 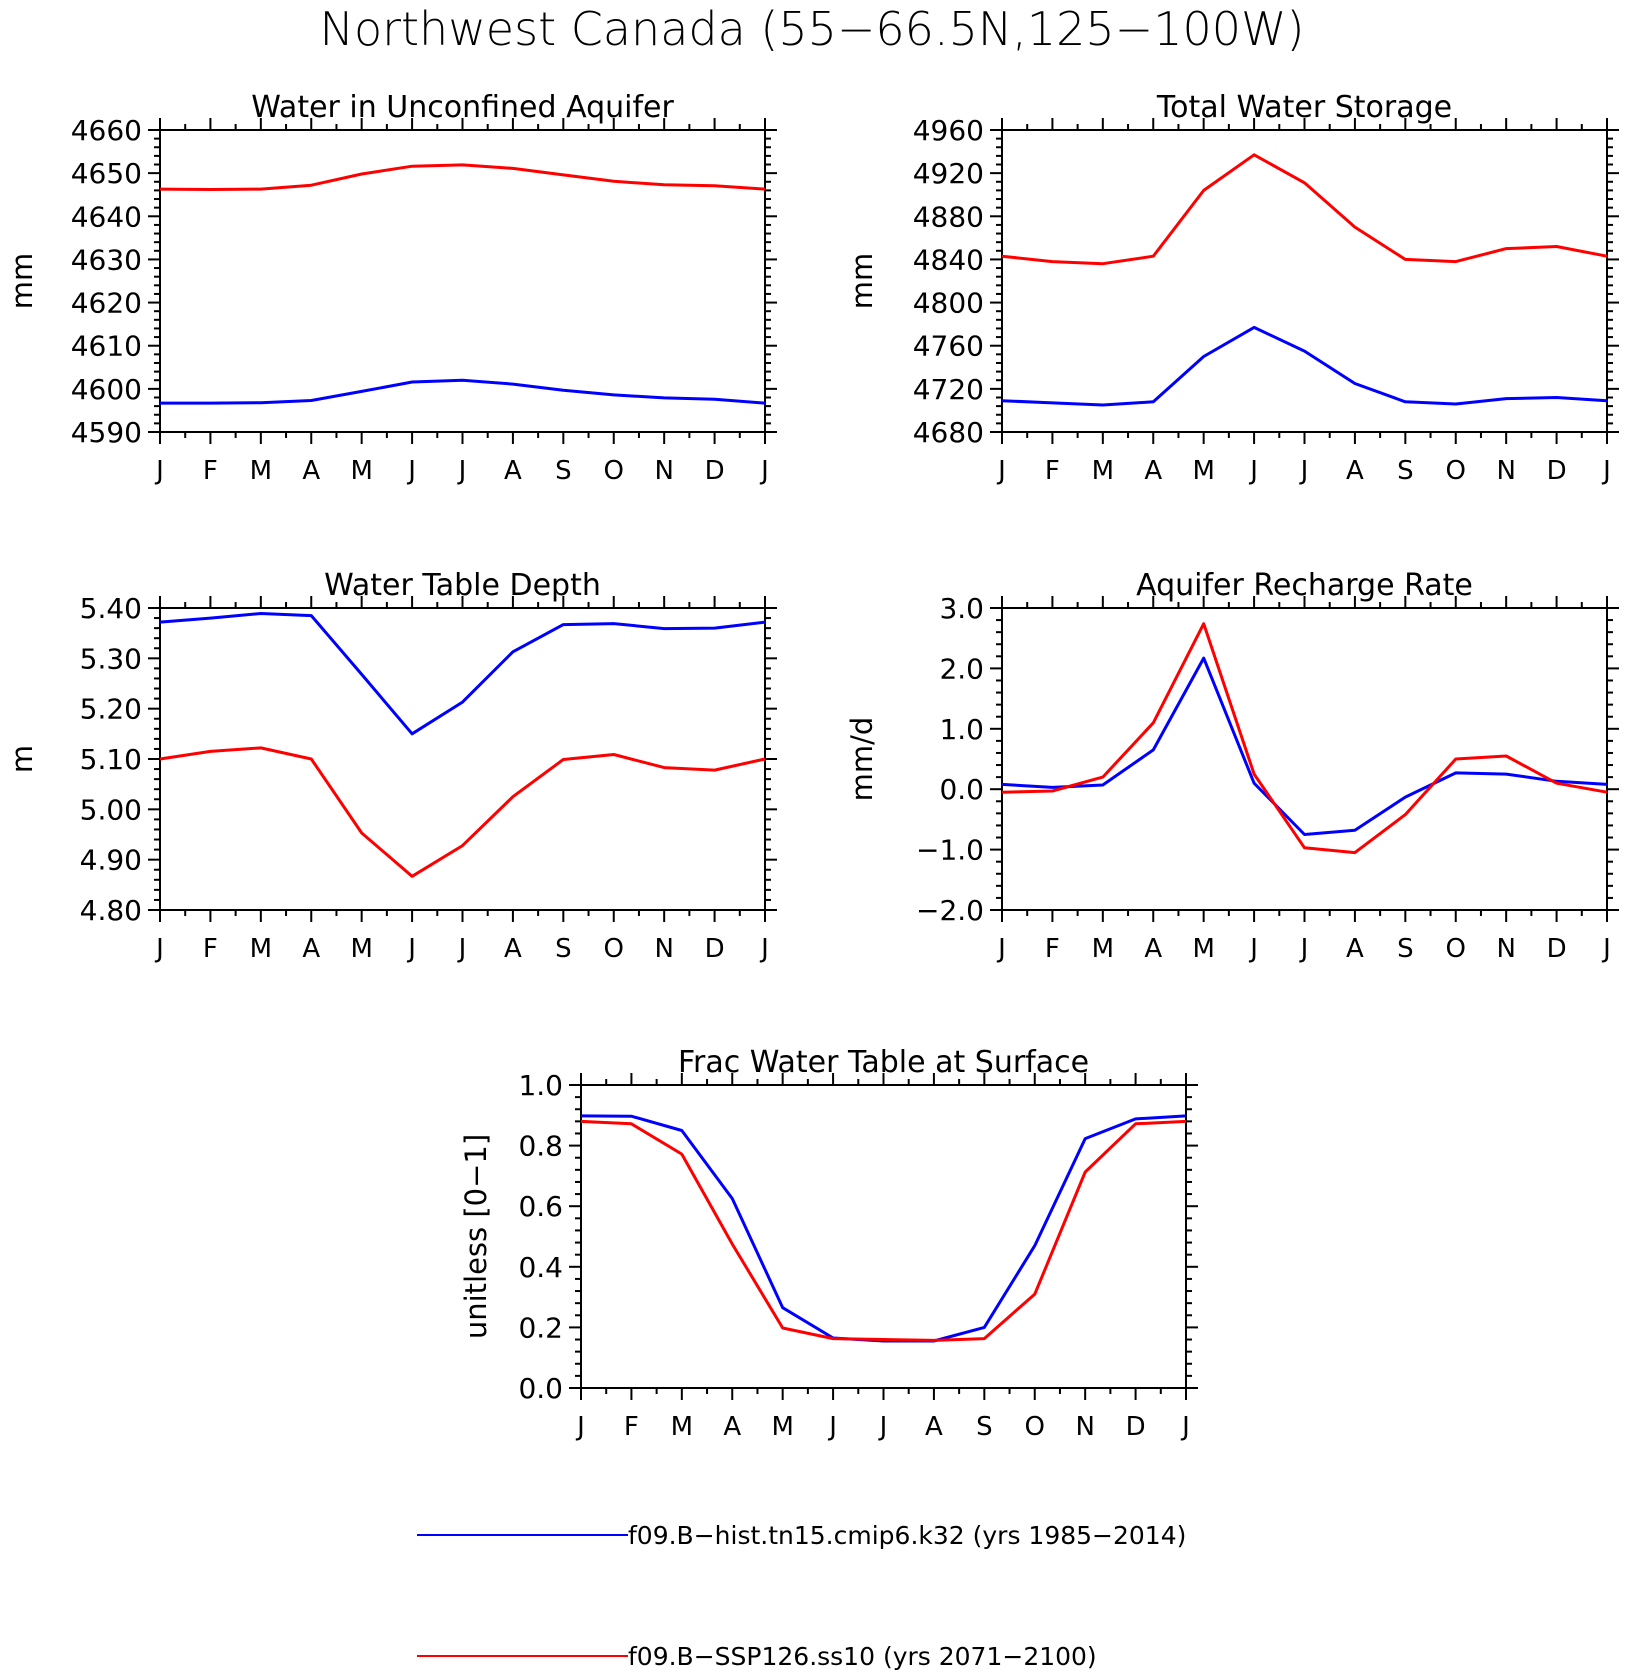 What do you see at coordinates (106, 259) in the screenshot?
I see `y-tick-label: 4630` at bounding box center [106, 259].